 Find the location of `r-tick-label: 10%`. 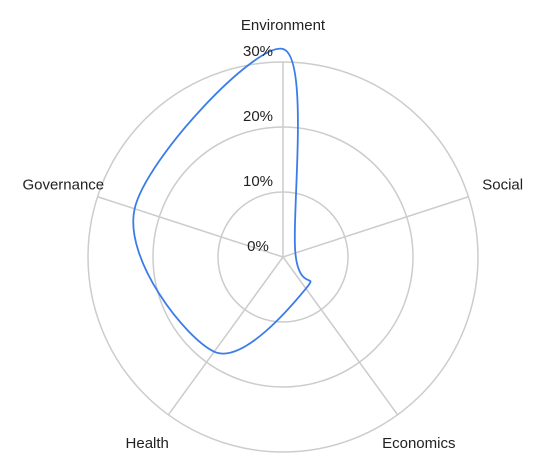

r-tick-label: 10% is located at coordinates (258, 181).